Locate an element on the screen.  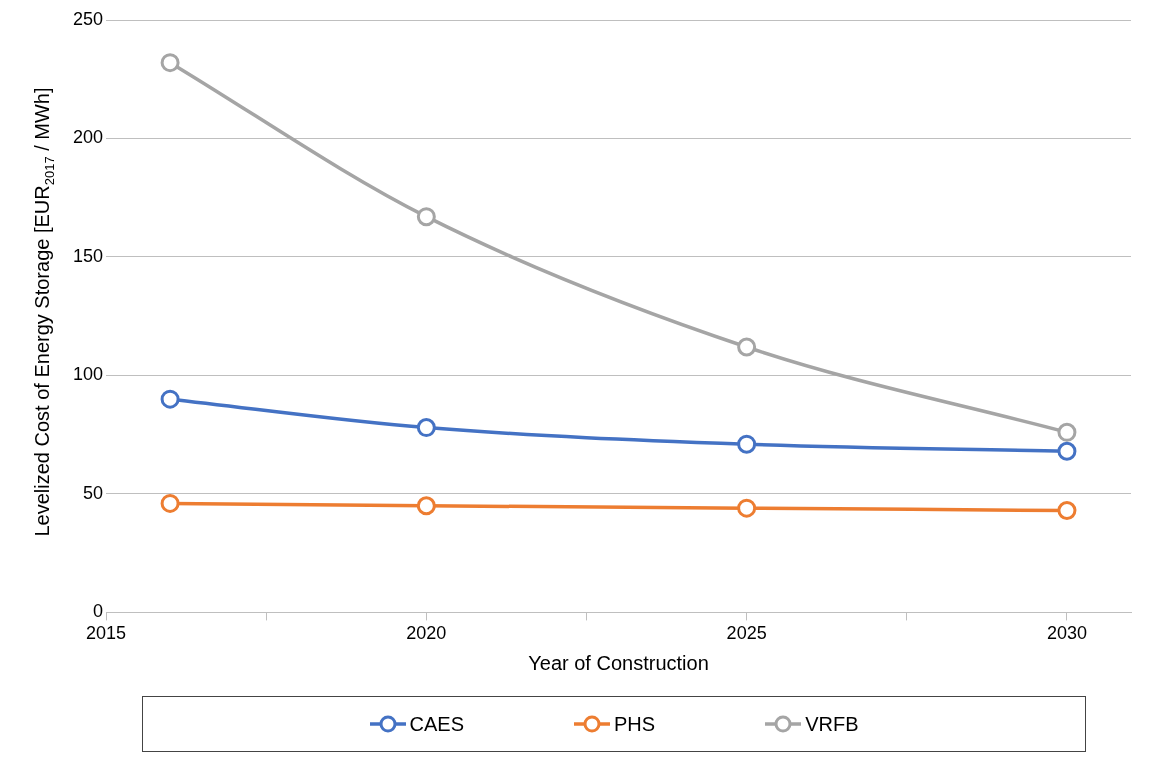
x-axis-title: Year of Construction is located at coordinates (618, 662).